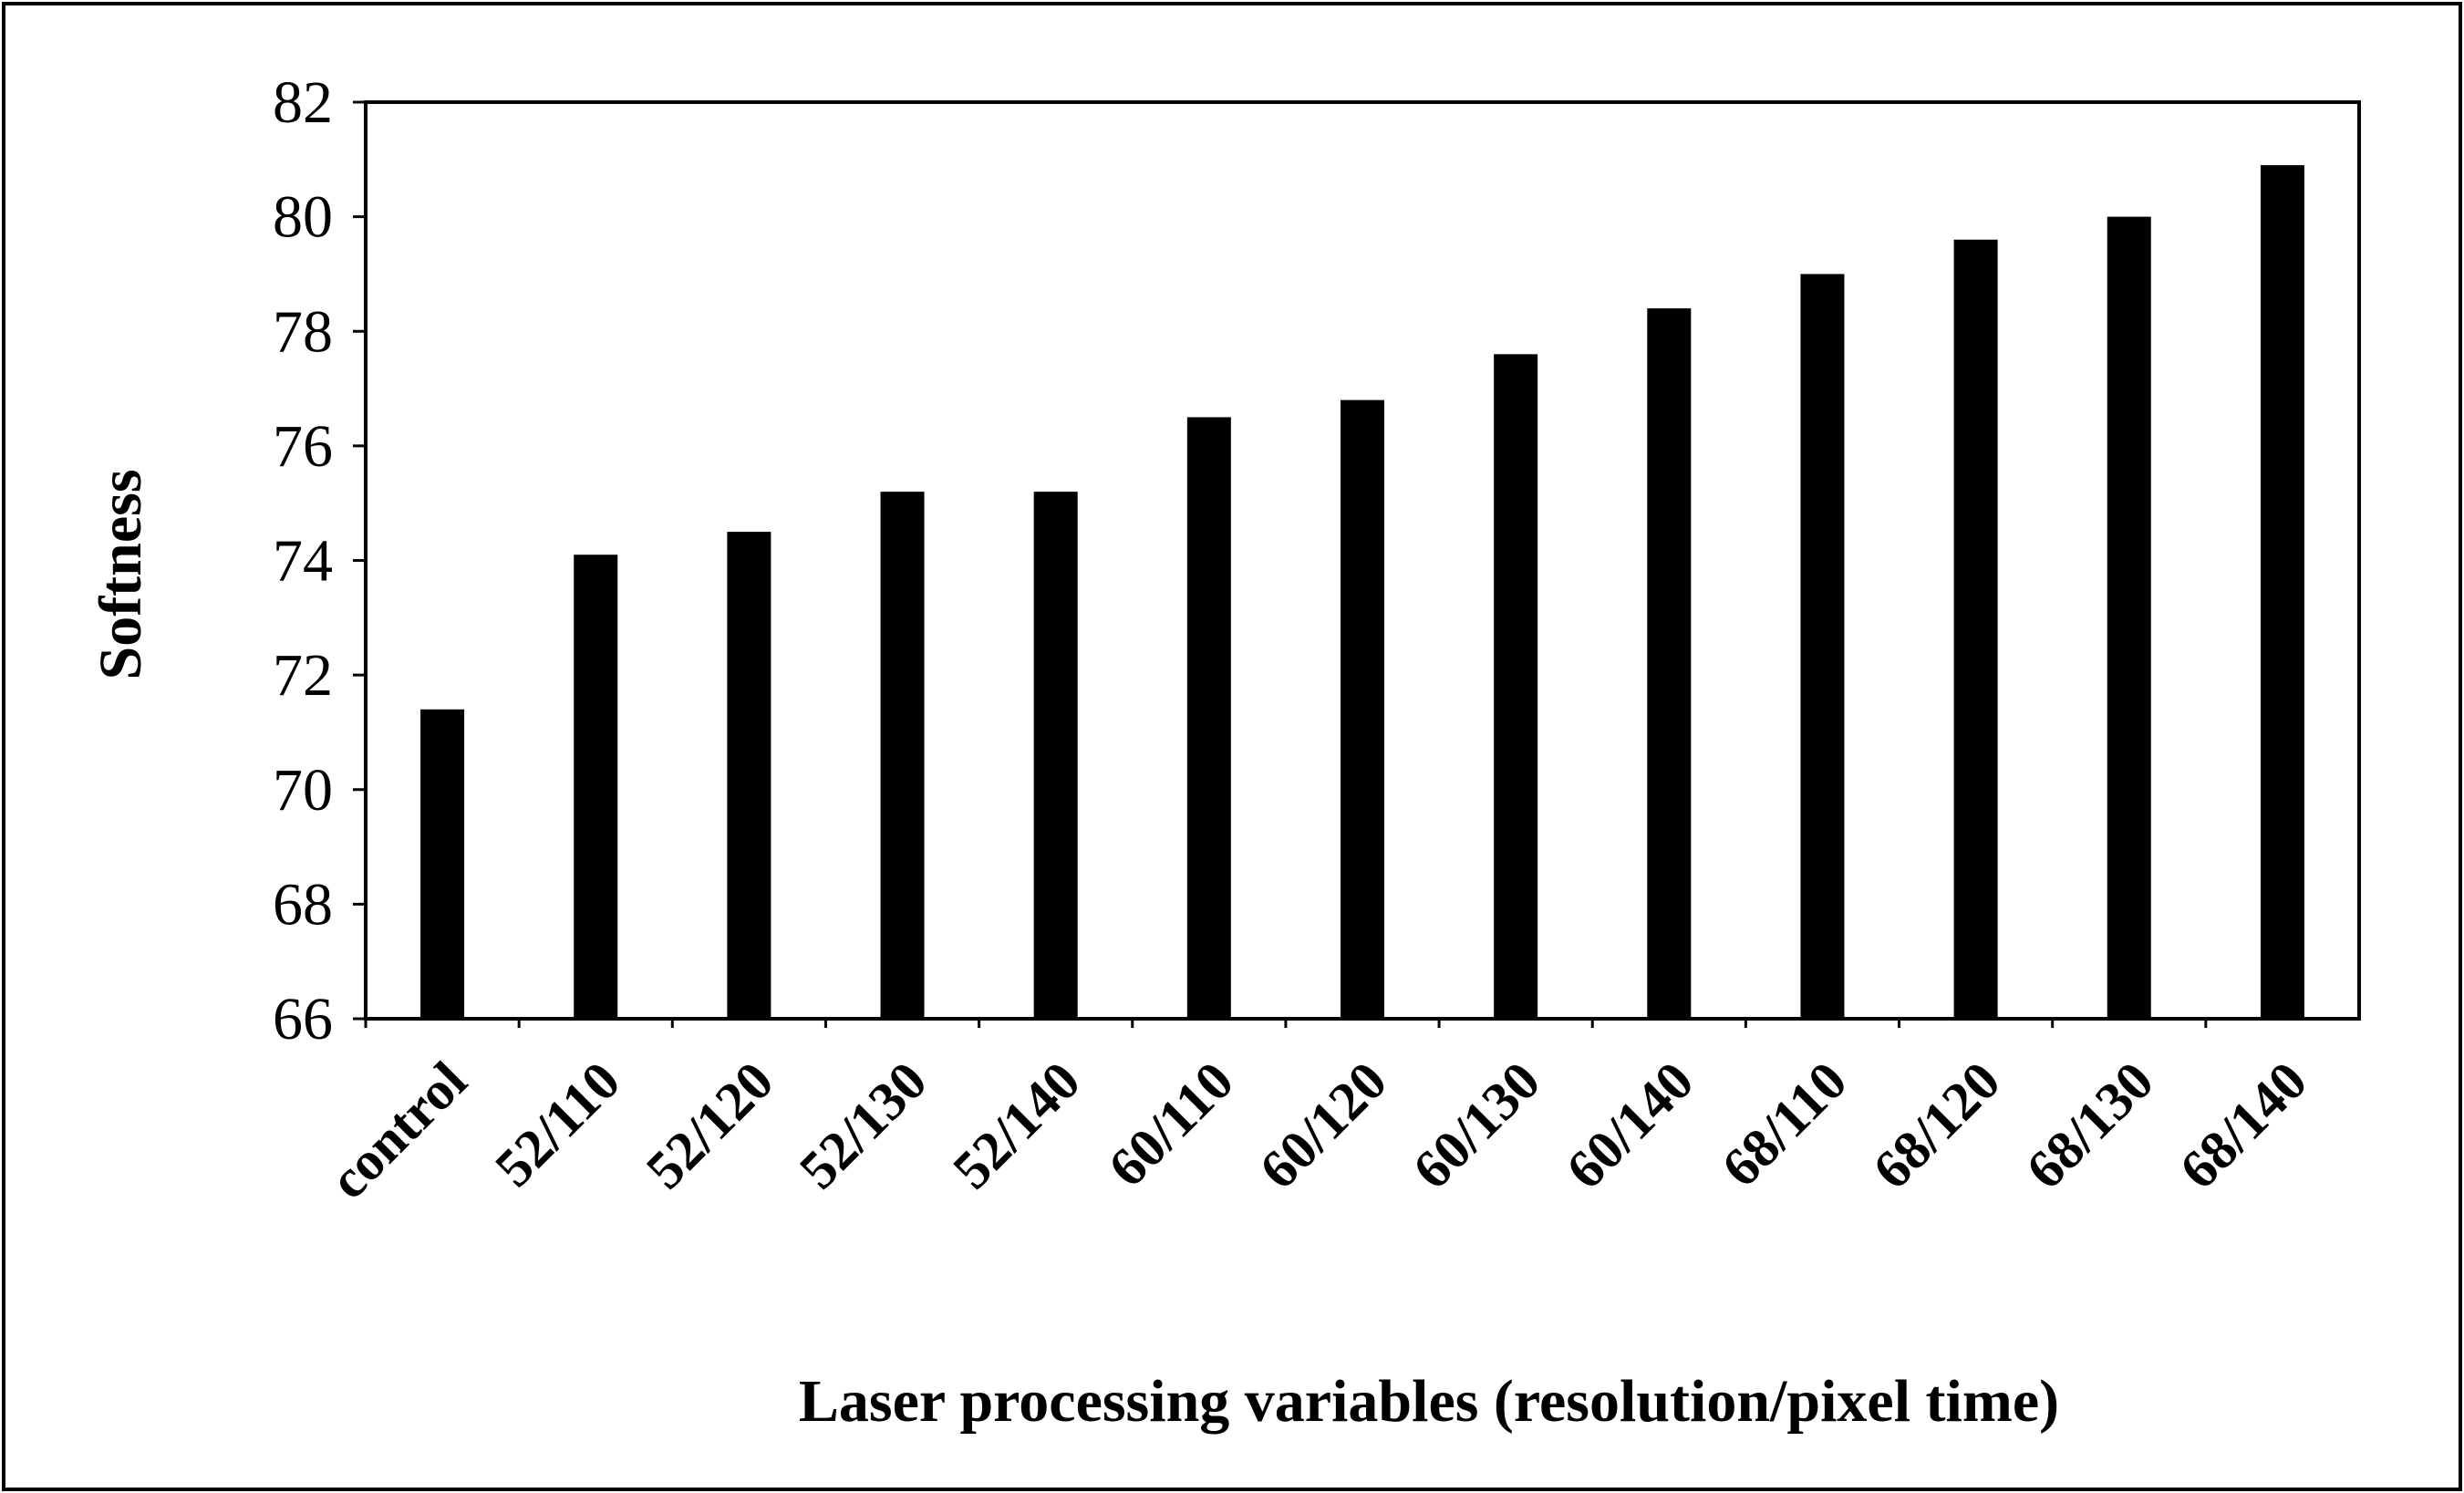  What do you see at coordinates (303, 905) in the screenshot?
I see `y-tick-label: 68` at bounding box center [303, 905].